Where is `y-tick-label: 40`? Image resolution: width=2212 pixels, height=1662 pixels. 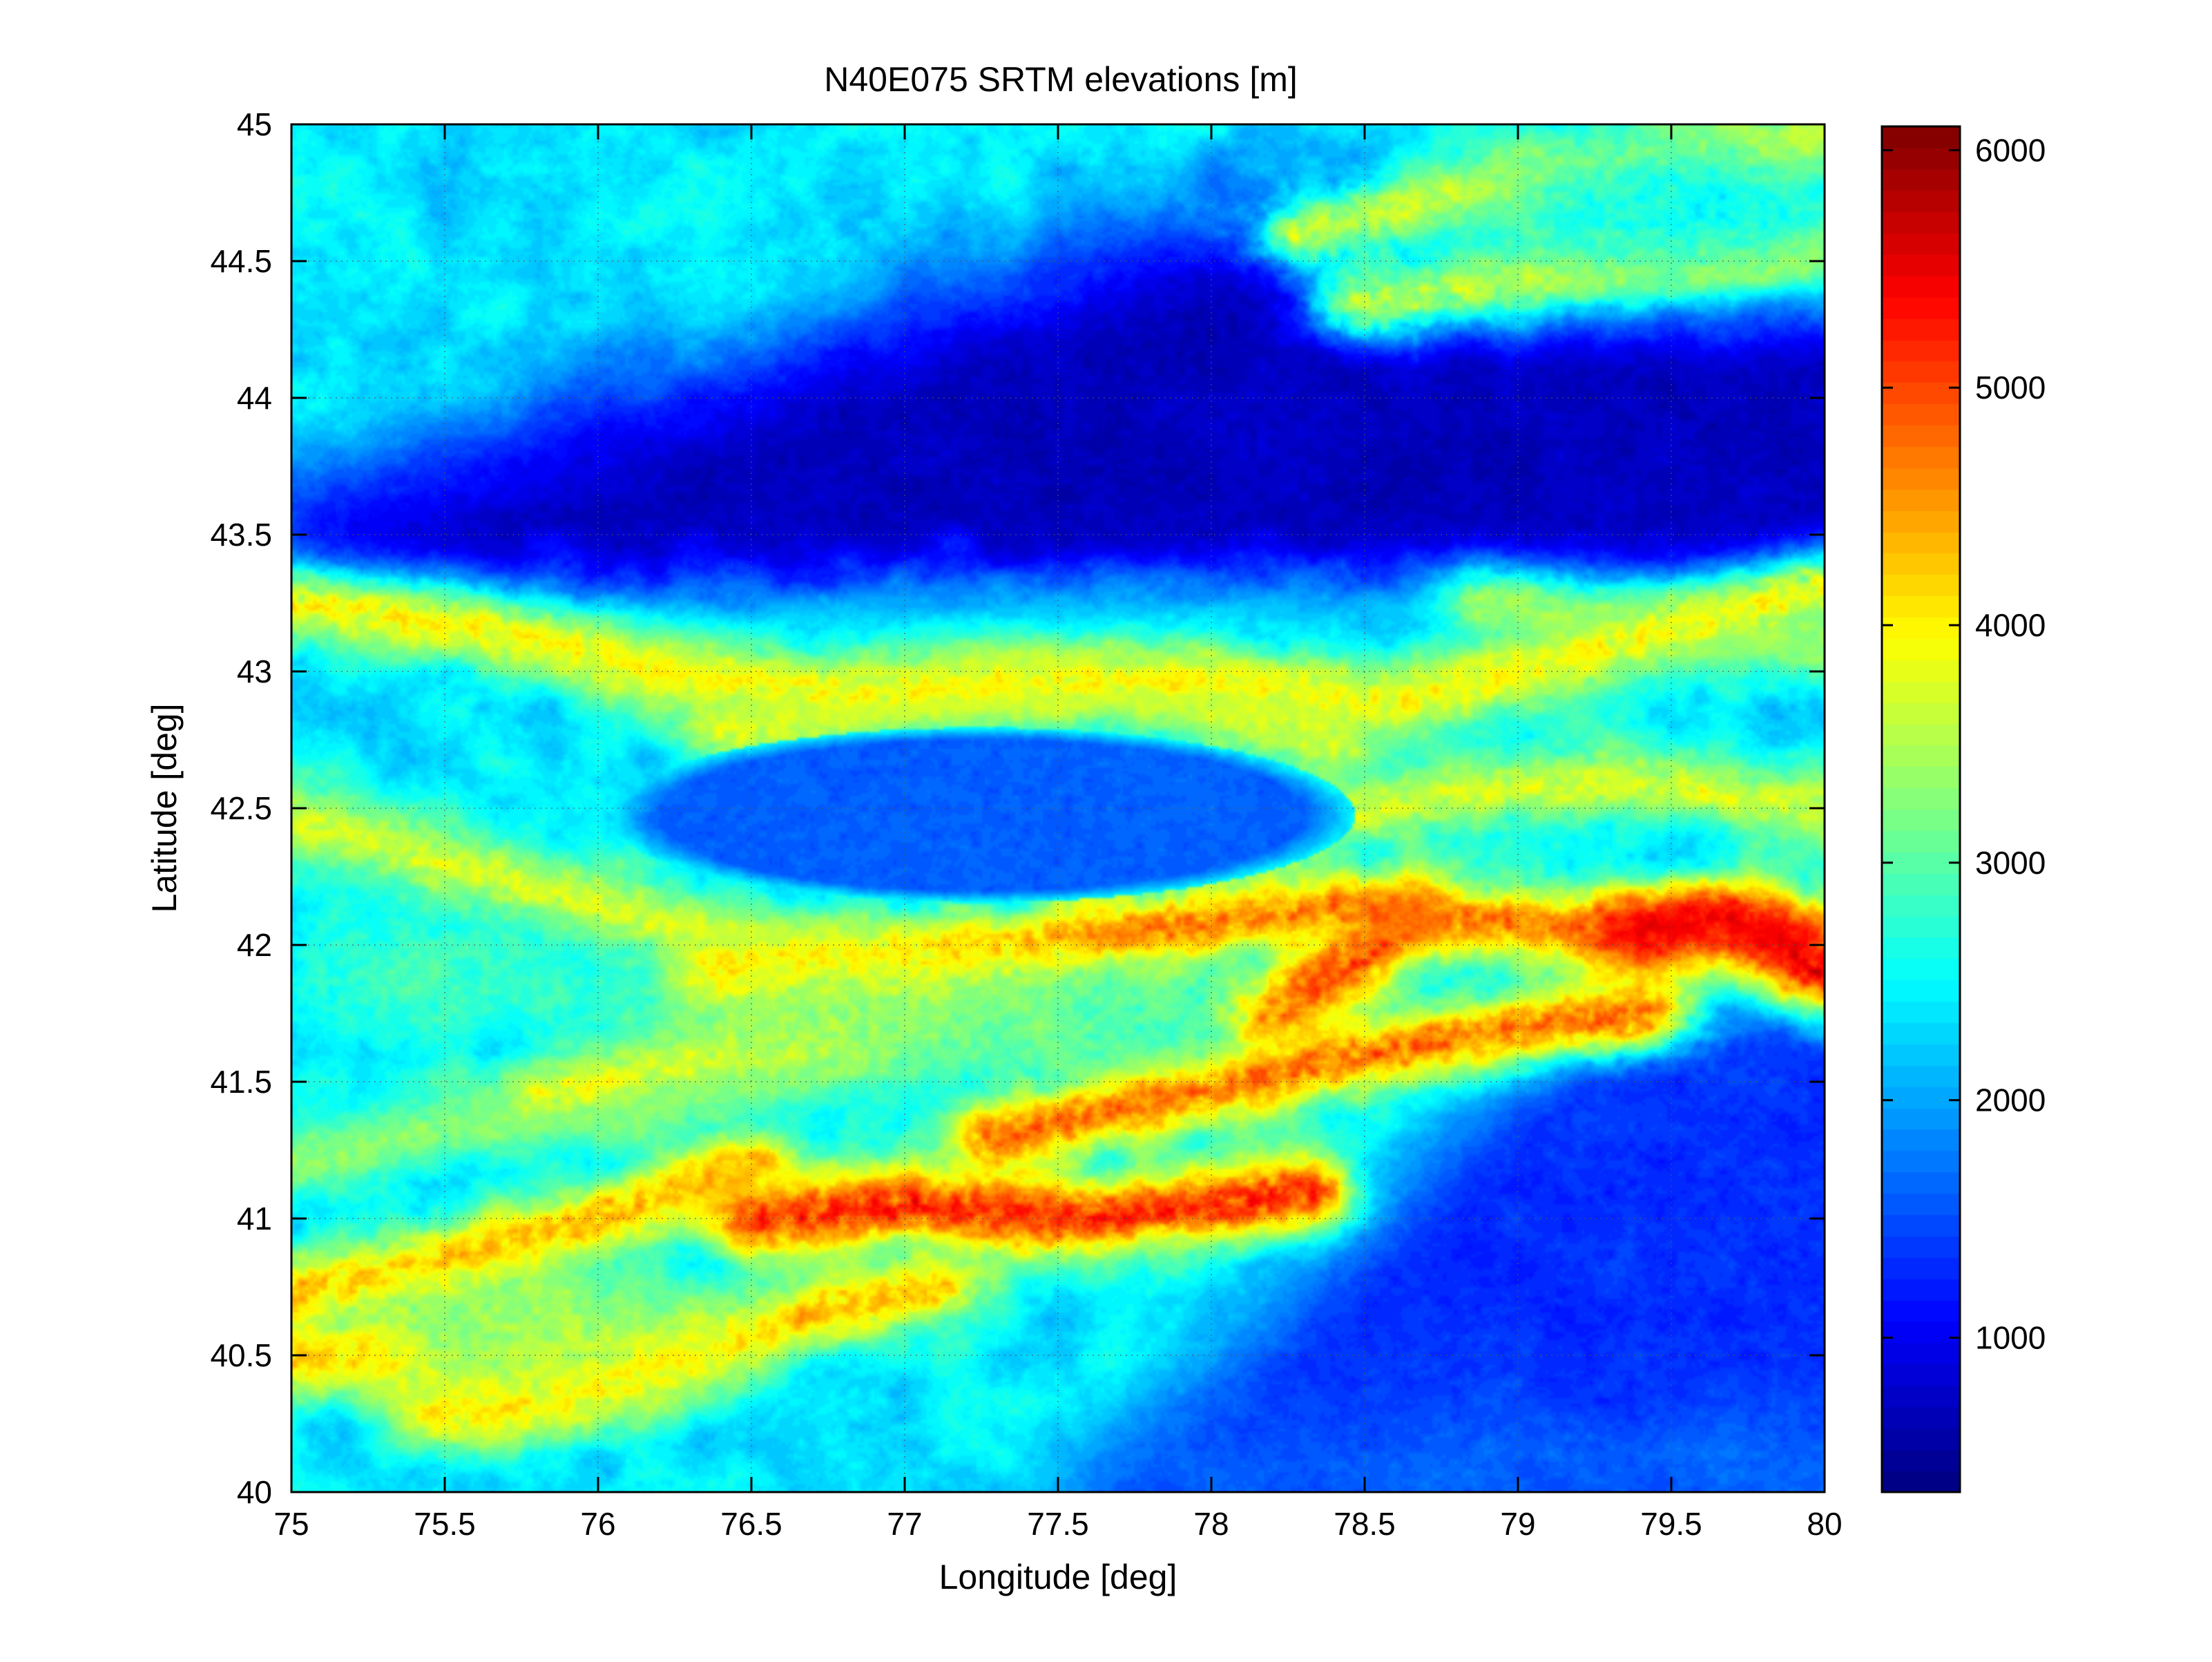
y-tick-label: 40 is located at coordinates (254, 1492).